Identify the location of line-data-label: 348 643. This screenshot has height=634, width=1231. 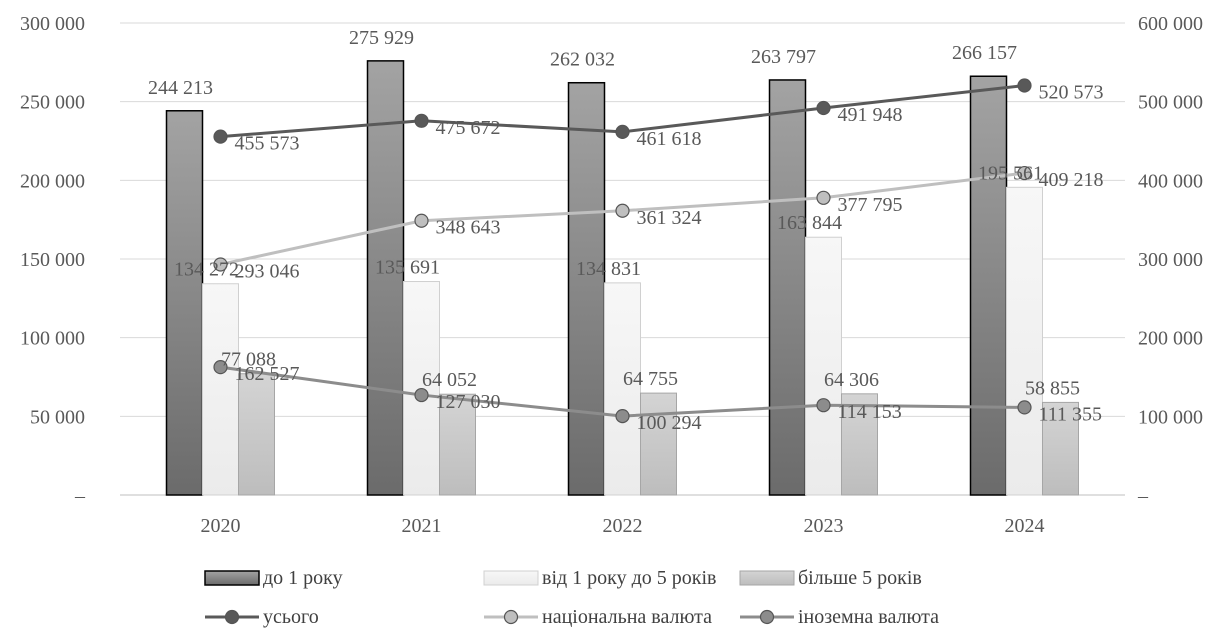
(468, 228).